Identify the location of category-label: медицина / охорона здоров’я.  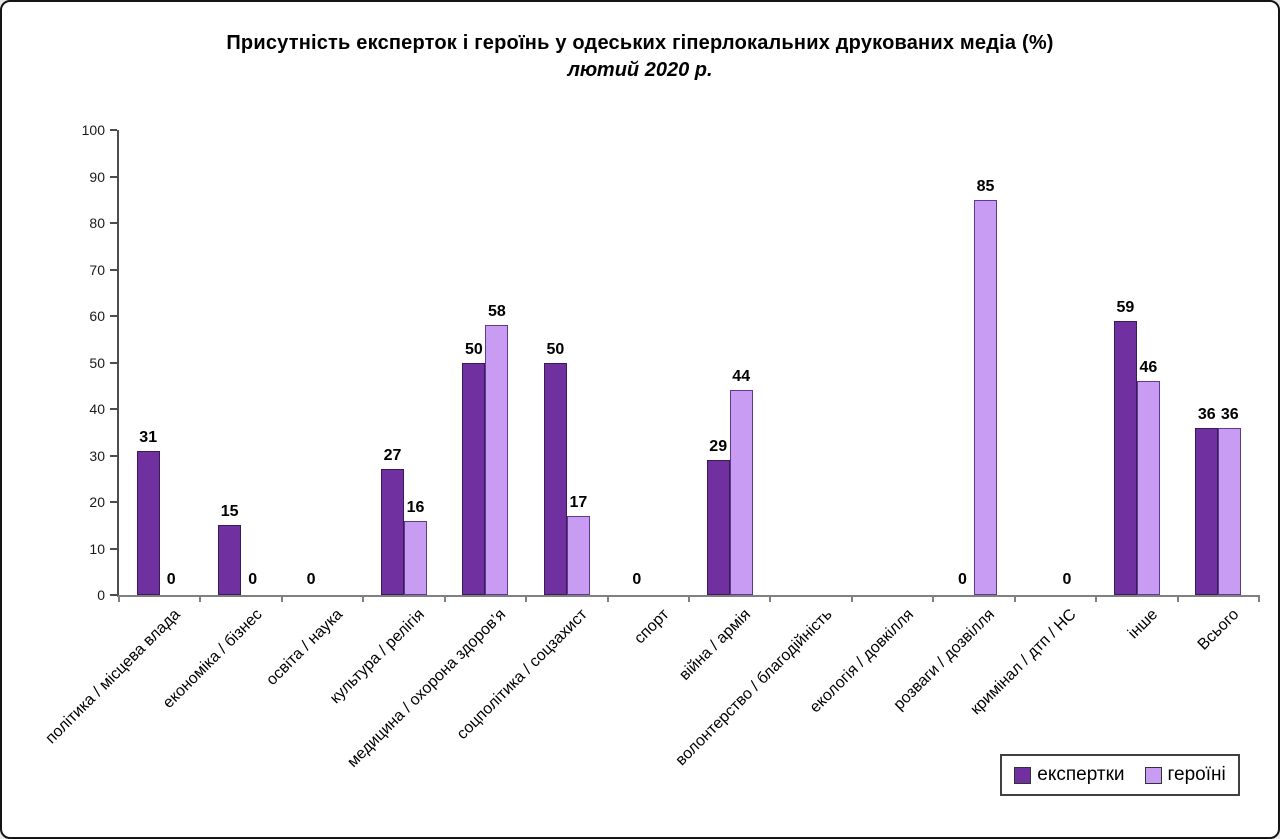
(427, 688).